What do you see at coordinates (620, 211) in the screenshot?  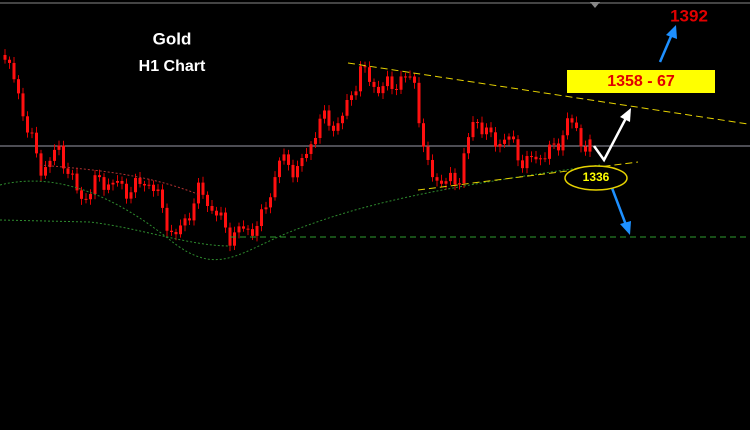 I see `arrow-down` at bounding box center [620, 211].